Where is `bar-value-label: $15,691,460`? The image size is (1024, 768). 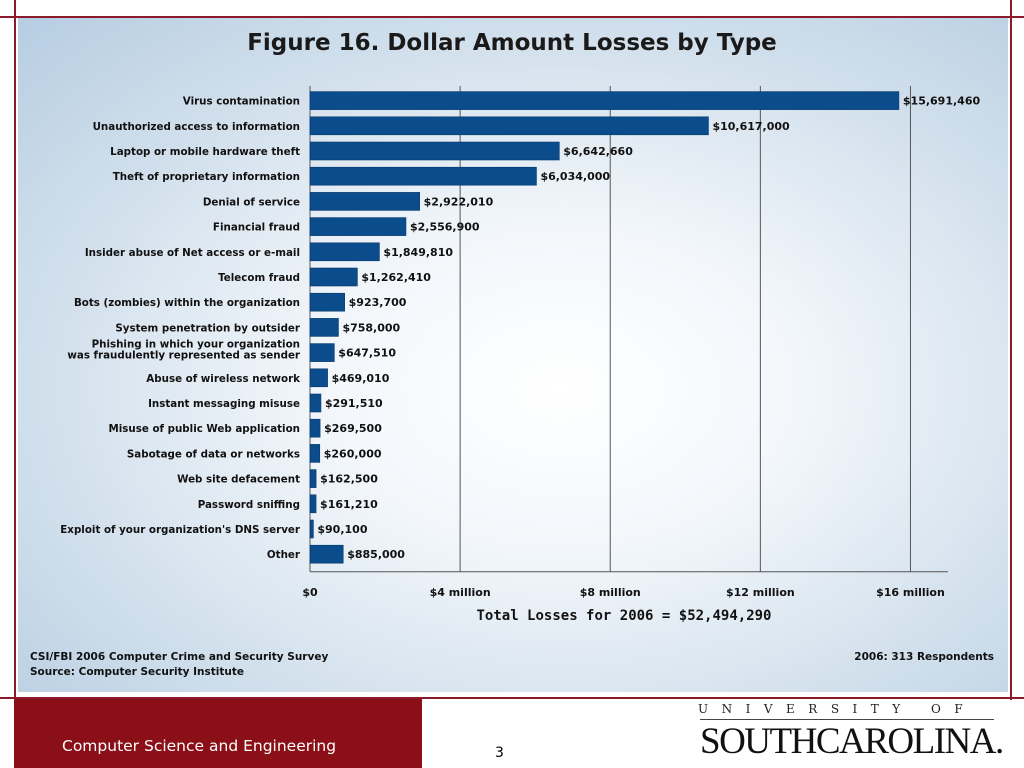
bar-value-label: $15,691,460 is located at coordinates (942, 101).